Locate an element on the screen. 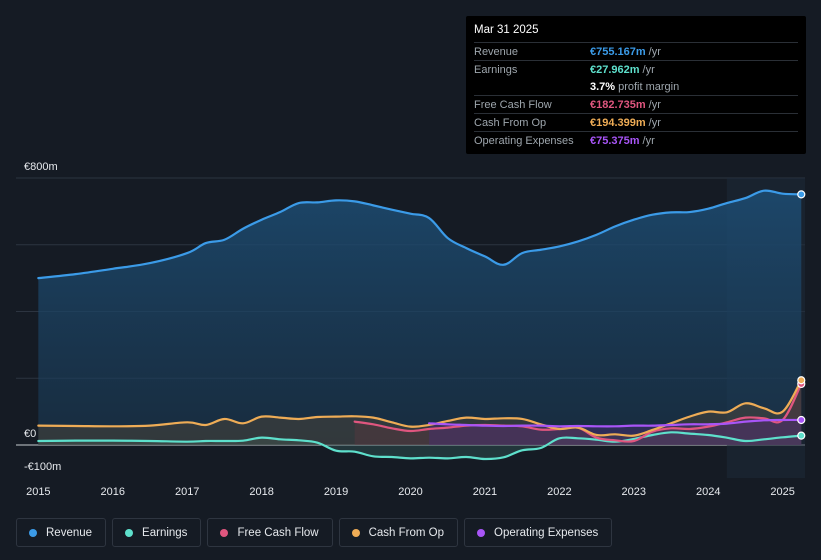 Image resolution: width=821 pixels, height=560 pixels. legend-item-revenue: Revenue is located at coordinates (61, 532).